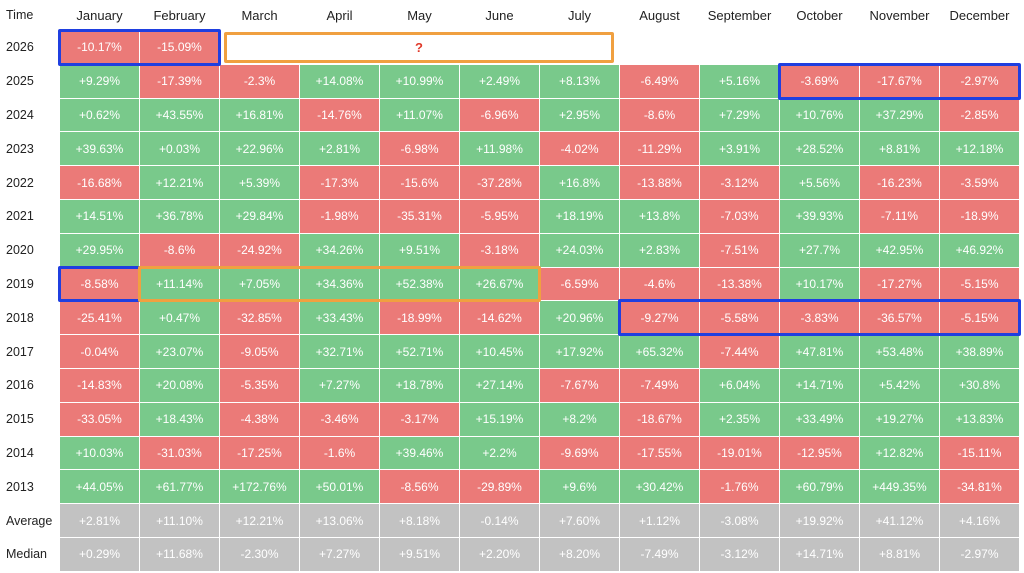 This screenshot has width=1024, height=573. What do you see at coordinates (899, 149) in the screenshot?
I see `return-cell: +8.81%` at bounding box center [899, 149].